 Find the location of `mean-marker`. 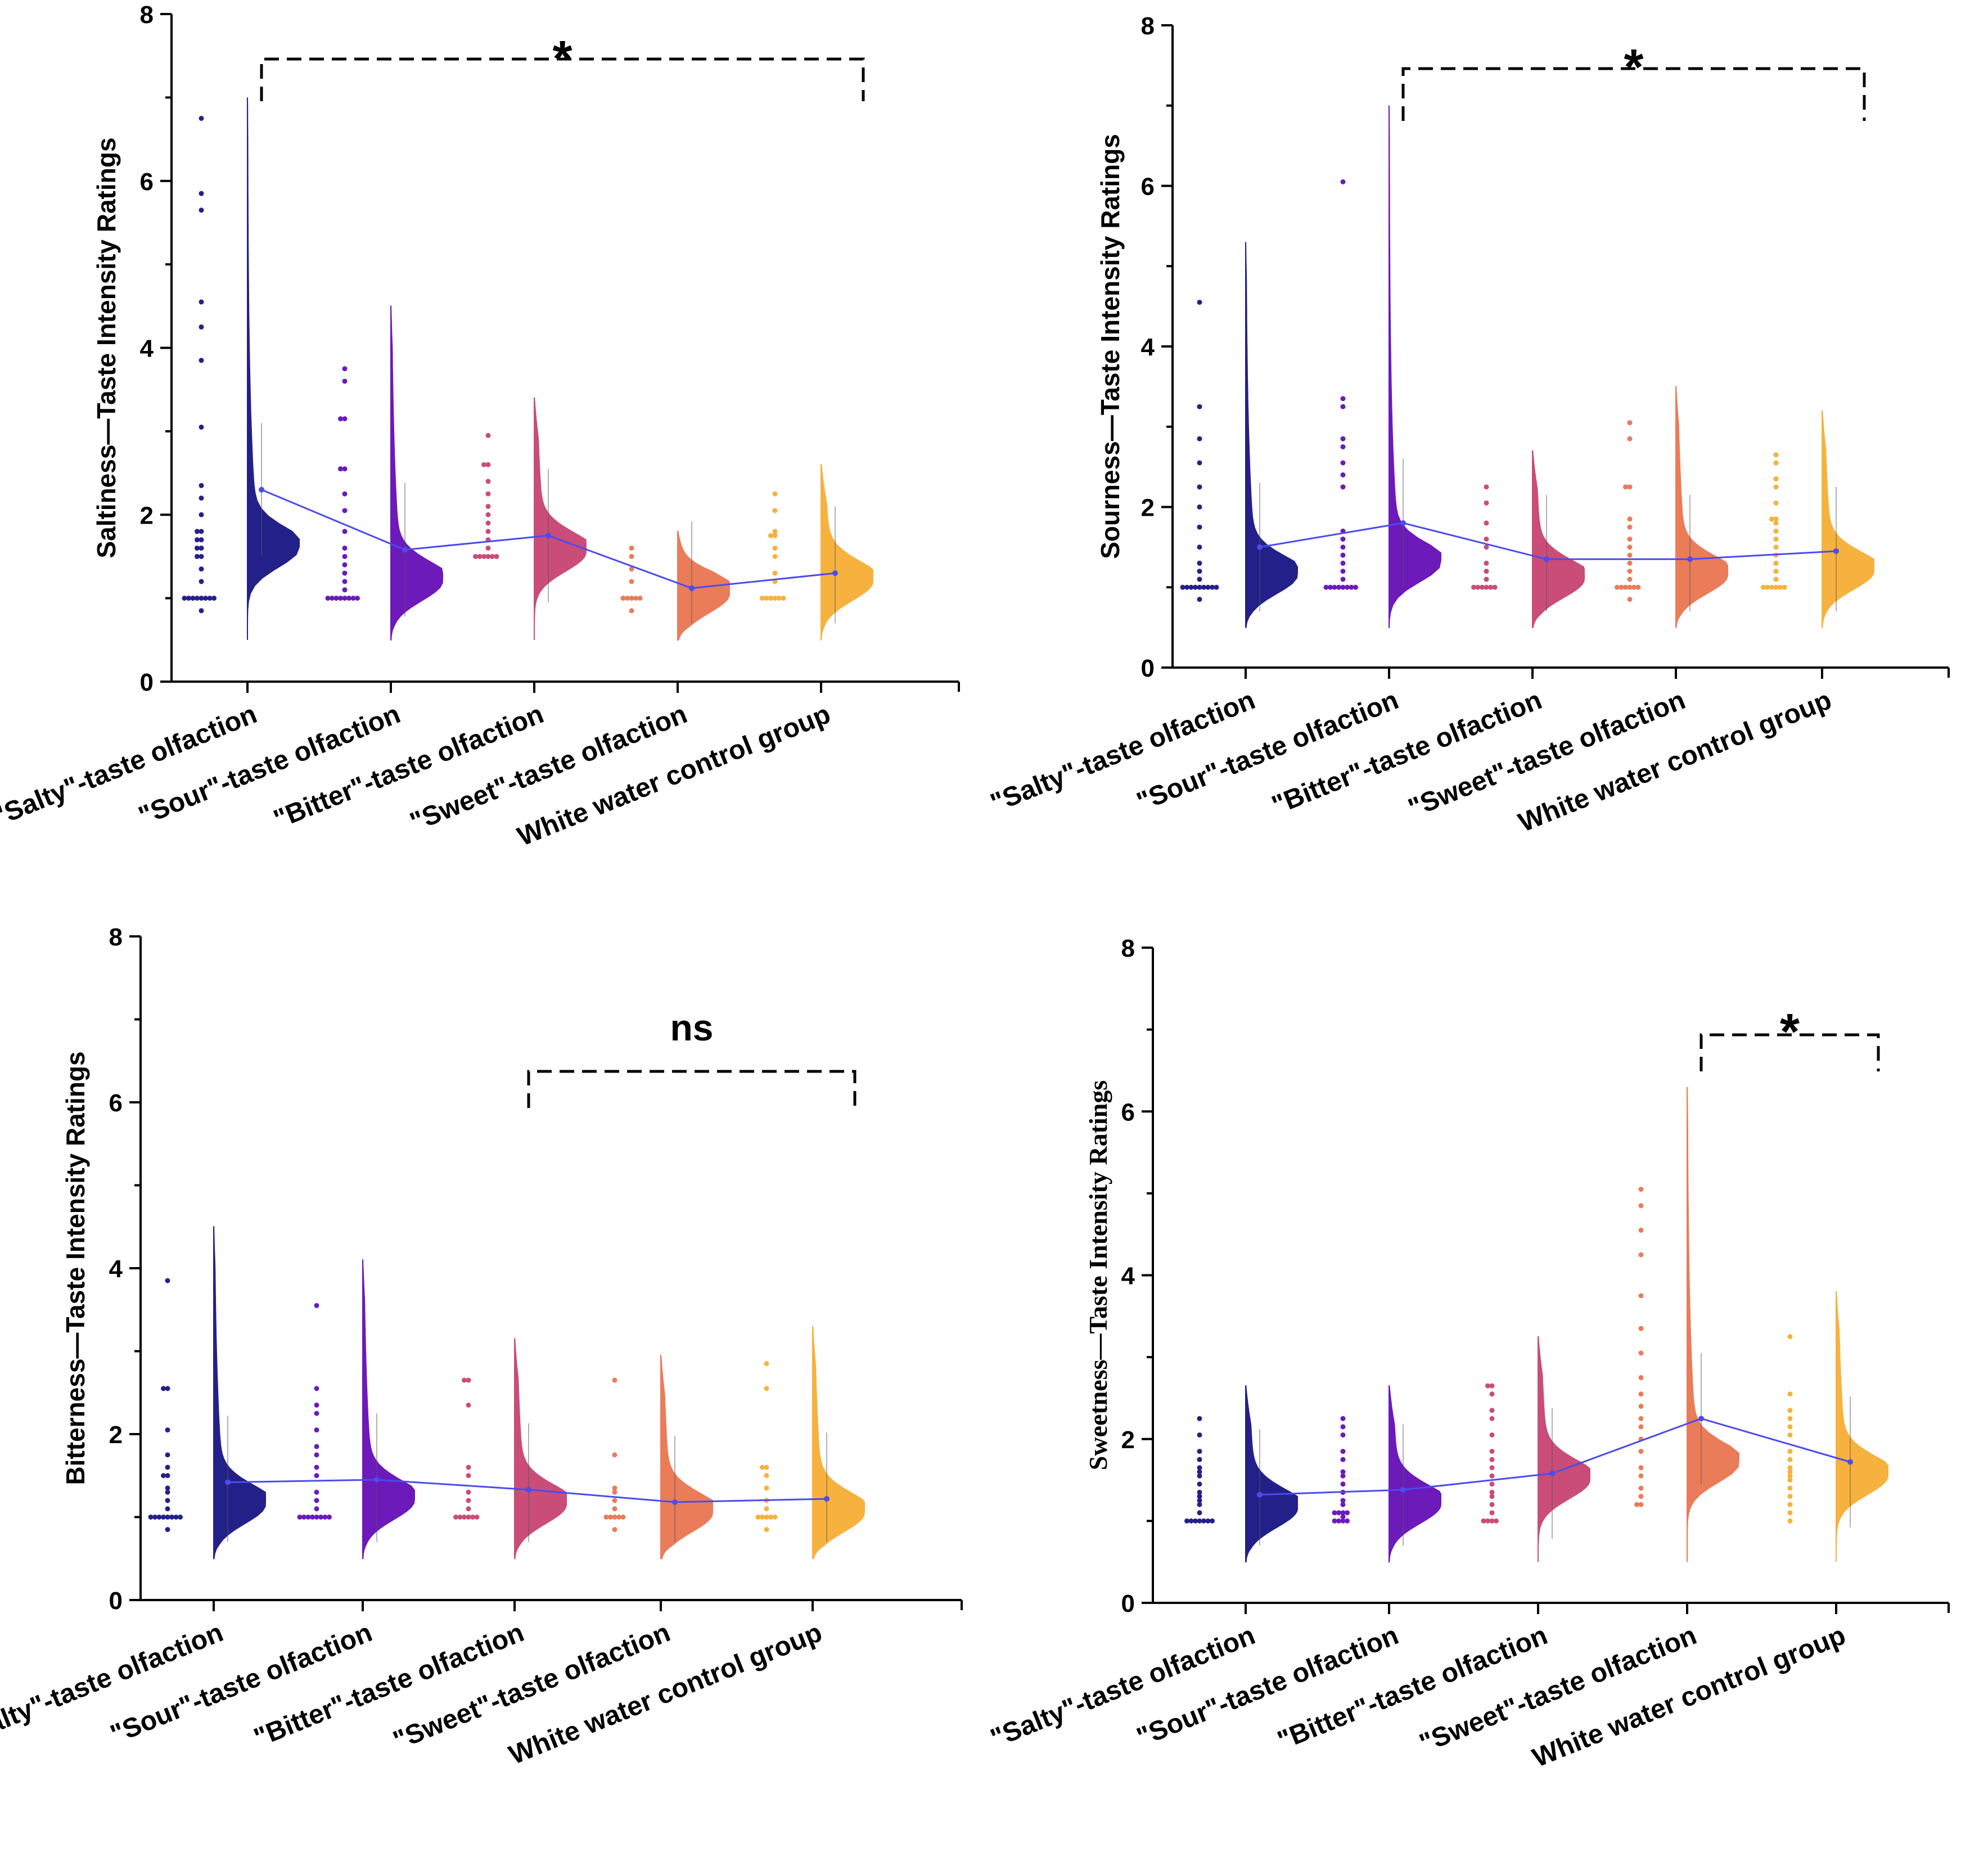

mean-marker is located at coordinates (1403, 523).